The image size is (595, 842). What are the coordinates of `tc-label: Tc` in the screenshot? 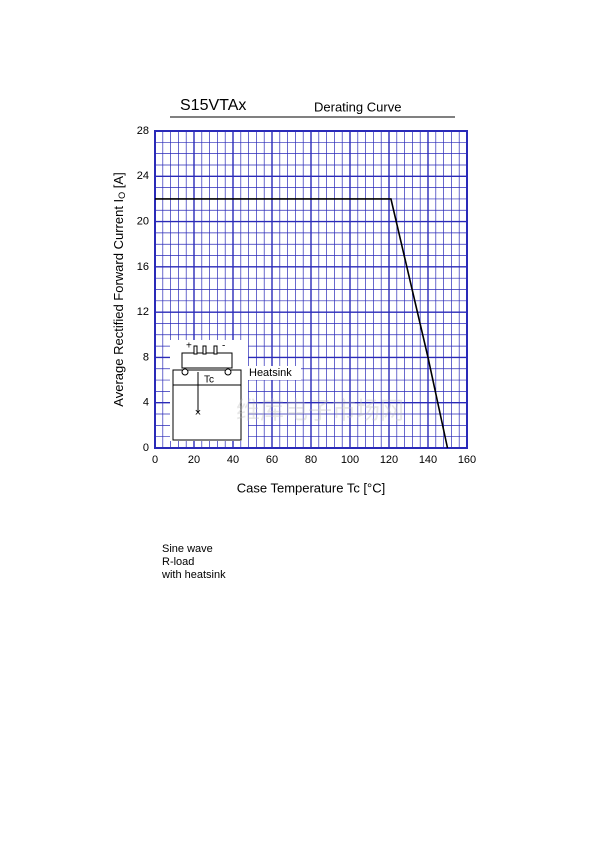 It's located at (209, 380).